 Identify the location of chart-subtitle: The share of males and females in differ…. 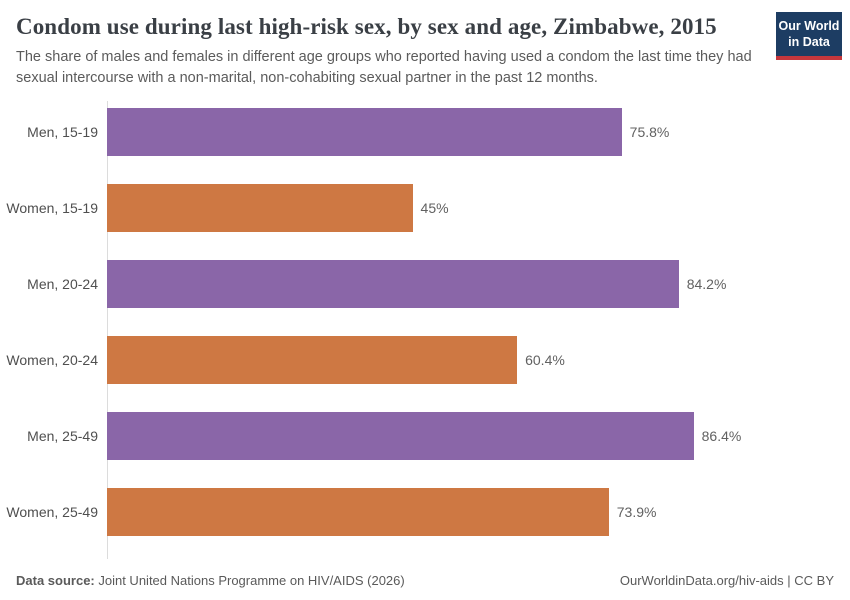
(384, 68).